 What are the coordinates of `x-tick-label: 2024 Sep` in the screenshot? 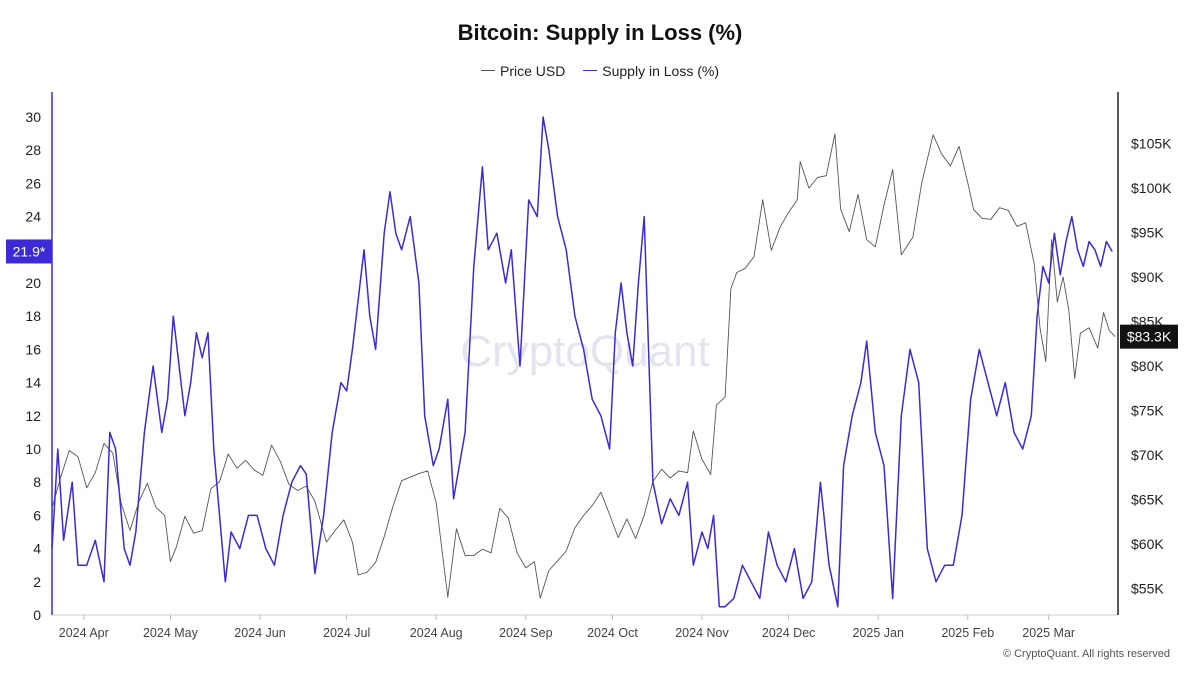 It's located at (526, 633).